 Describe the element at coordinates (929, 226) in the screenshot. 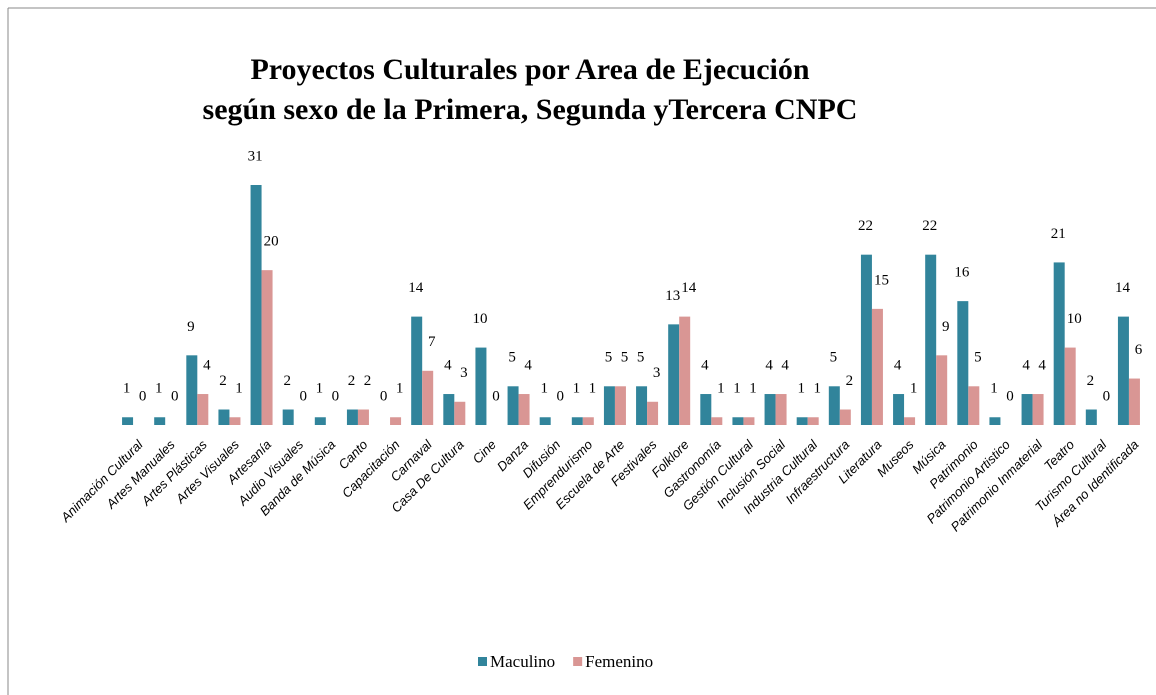

I see `value-label: 22` at that location.